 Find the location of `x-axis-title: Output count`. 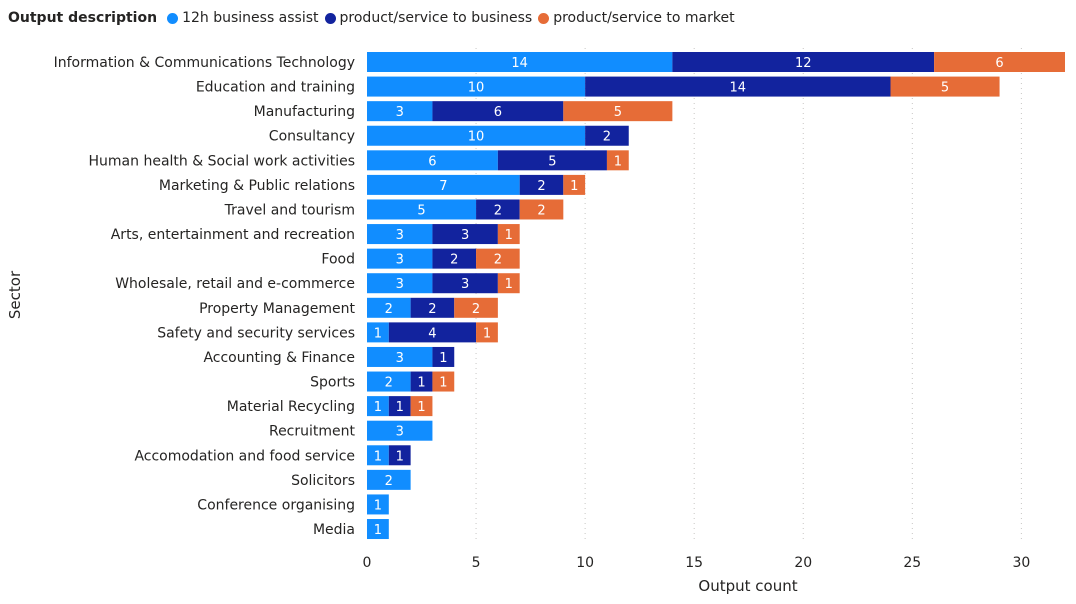

x-axis-title: Output count is located at coordinates (747, 586).